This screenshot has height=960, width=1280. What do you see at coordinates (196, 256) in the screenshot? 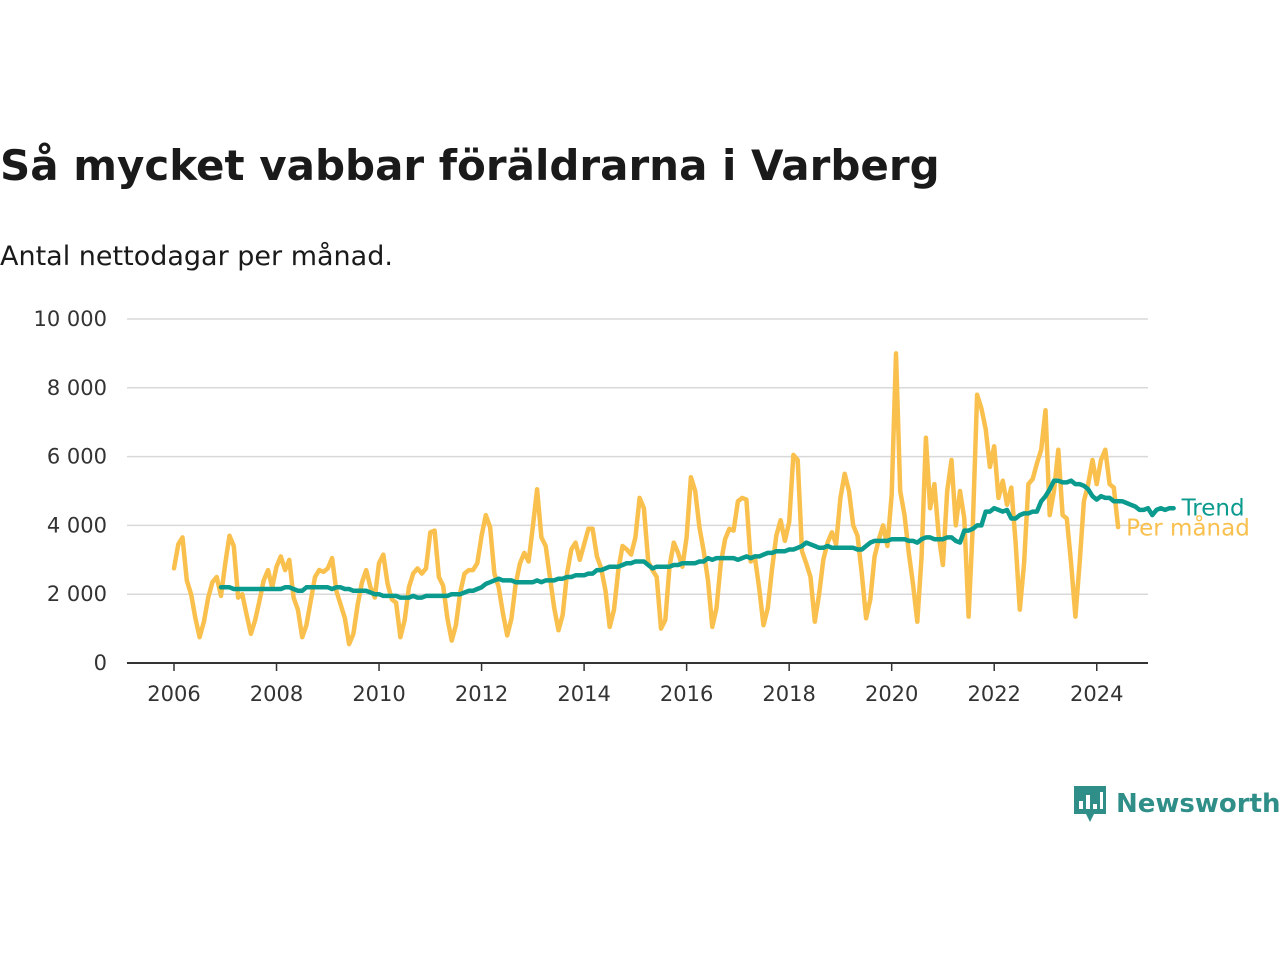
I see `chart-subtitle: Antal nettodagar per månad.` at bounding box center [196, 256].